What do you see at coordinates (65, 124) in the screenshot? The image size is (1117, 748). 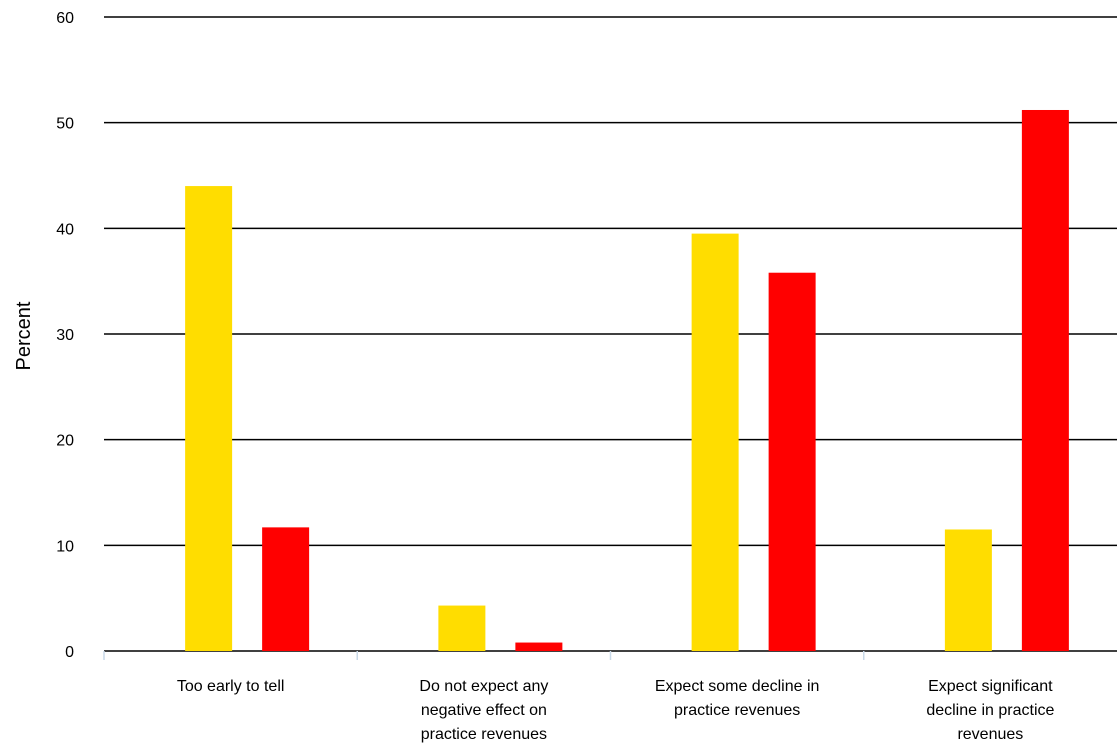 I see `y-tick-label: 50` at bounding box center [65, 124].